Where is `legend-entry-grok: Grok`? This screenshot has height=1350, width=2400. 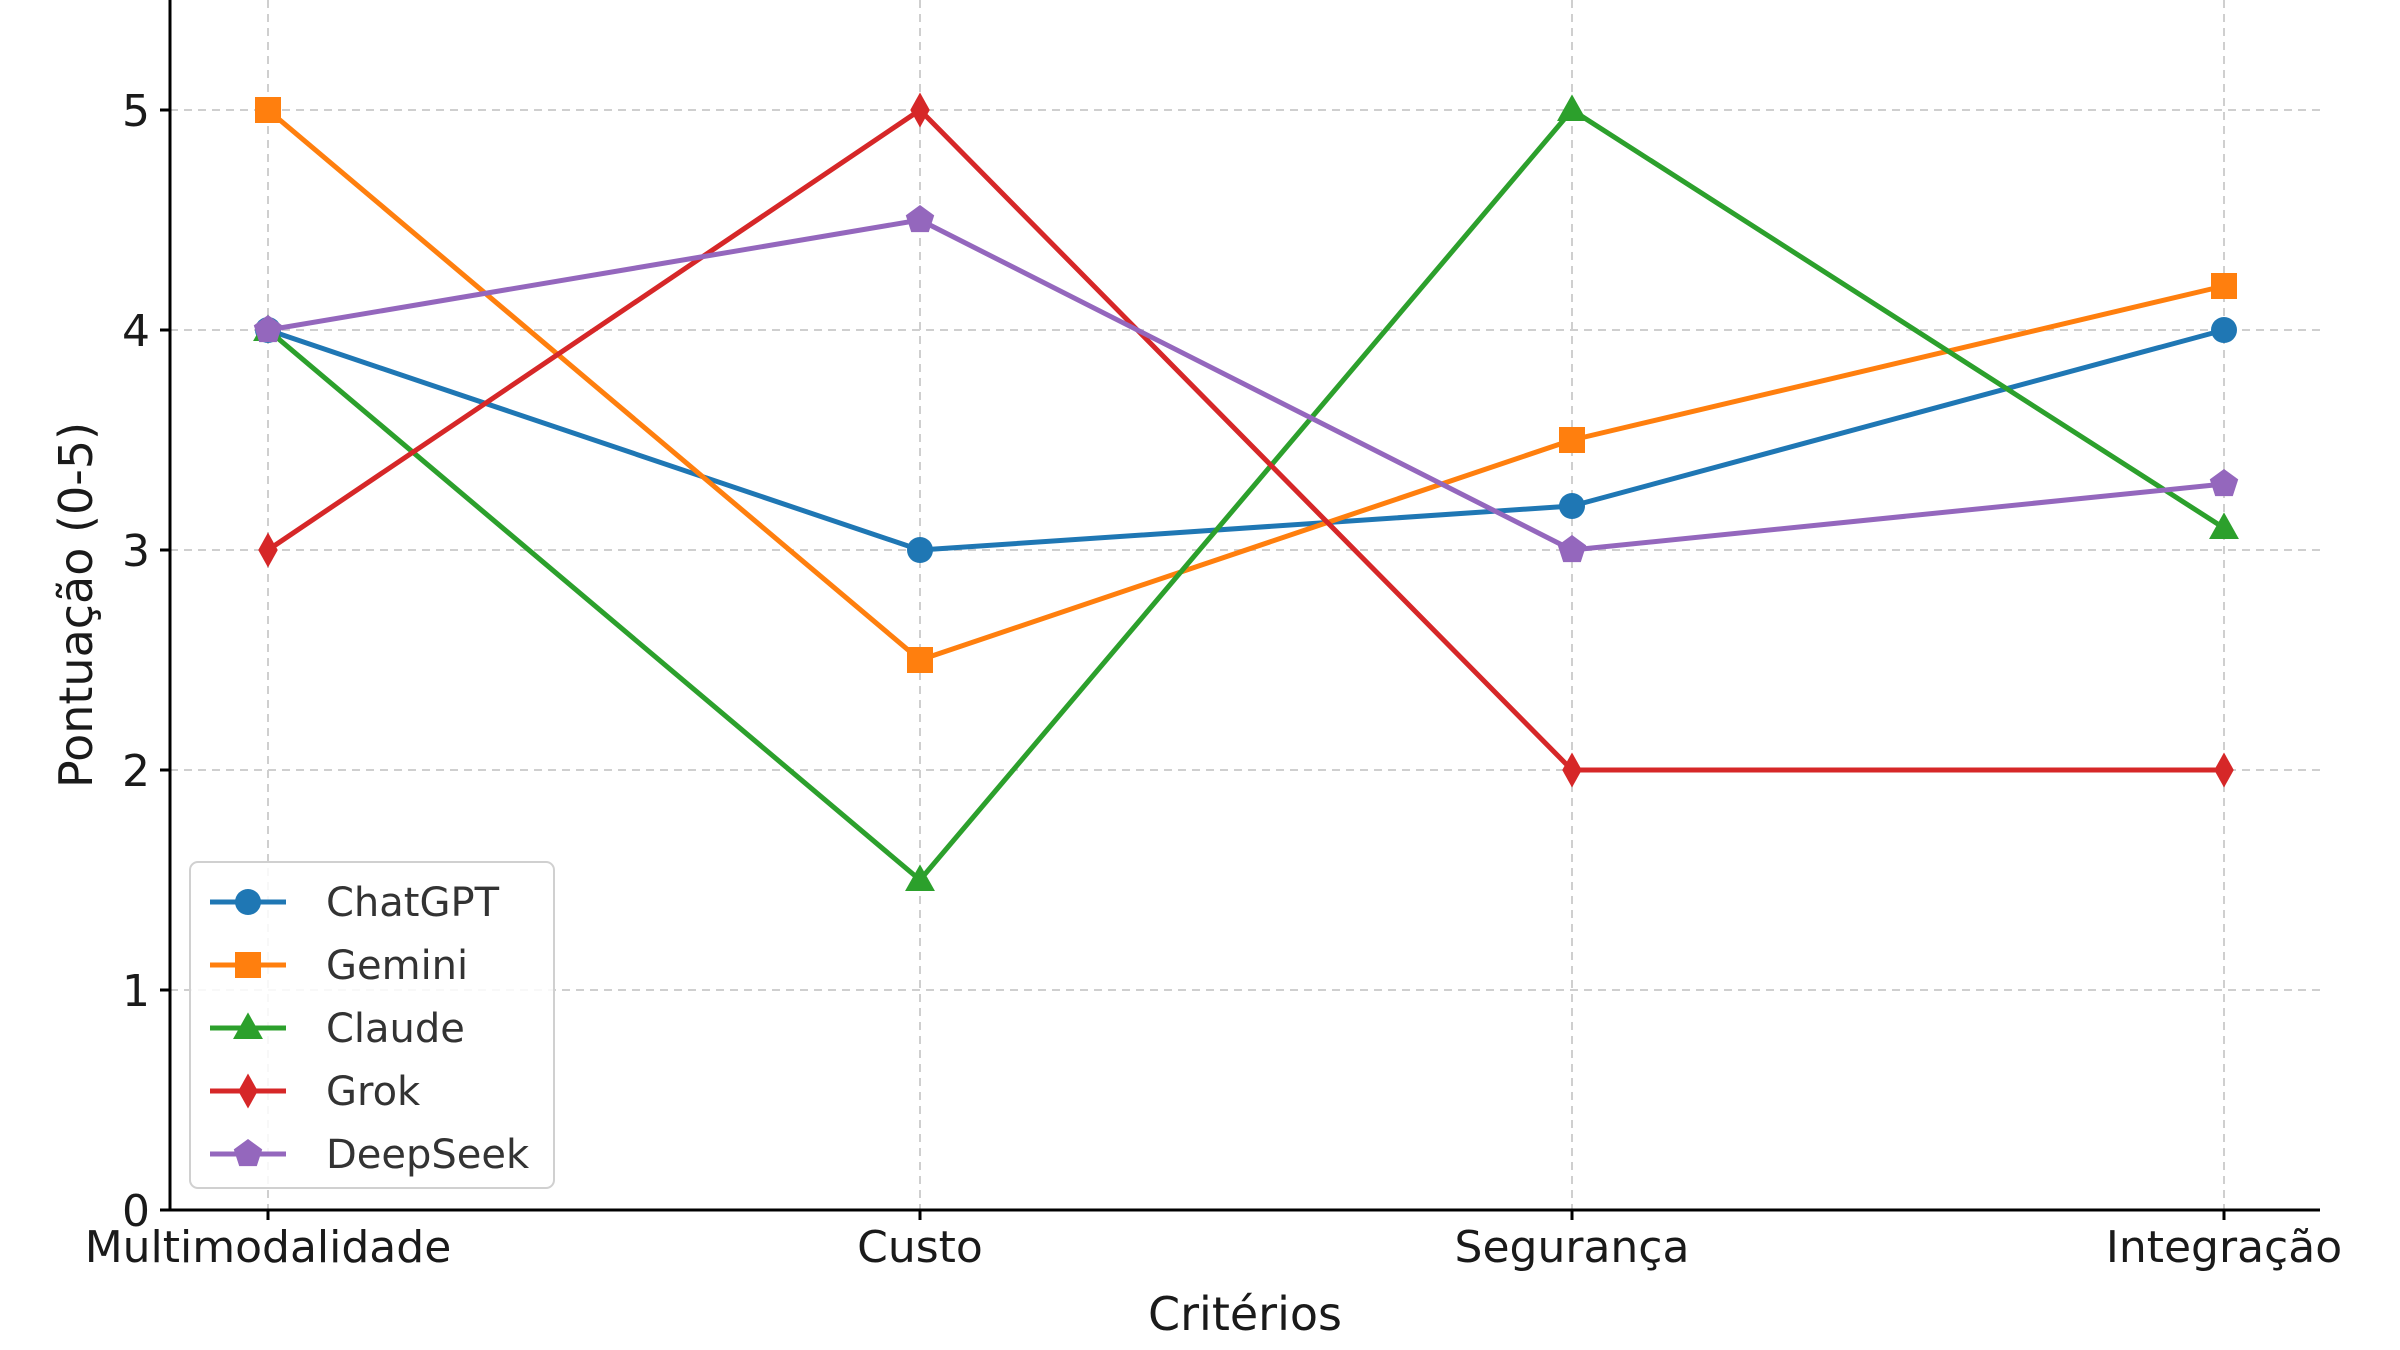
legend-entry-grok: Grok is located at coordinates (315, 1092).